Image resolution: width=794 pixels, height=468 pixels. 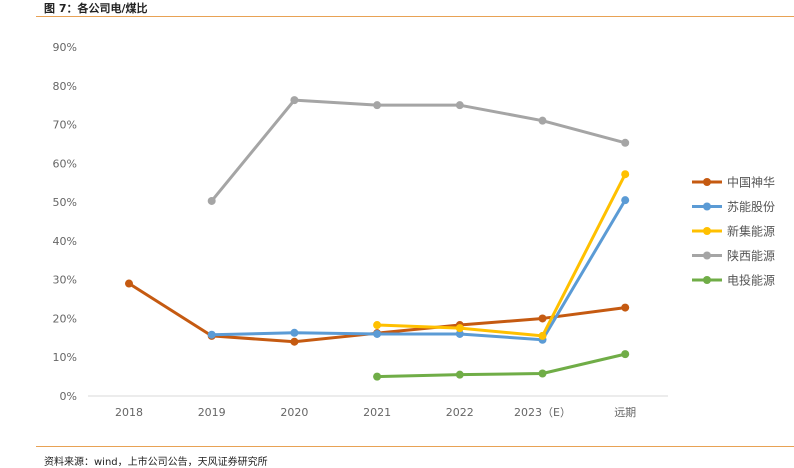 What do you see at coordinates (65, 125) in the screenshot?
I see `y-tick-label: 70%` at bounding box center [65, 125].